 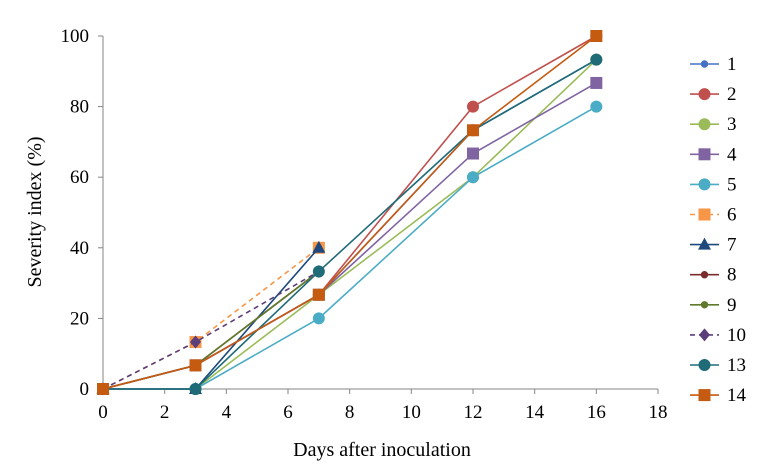 What do you see at coordinates (411, 412) in the screenshot?
I see `x-tick-label: 10` at bounding box center [411, 412].